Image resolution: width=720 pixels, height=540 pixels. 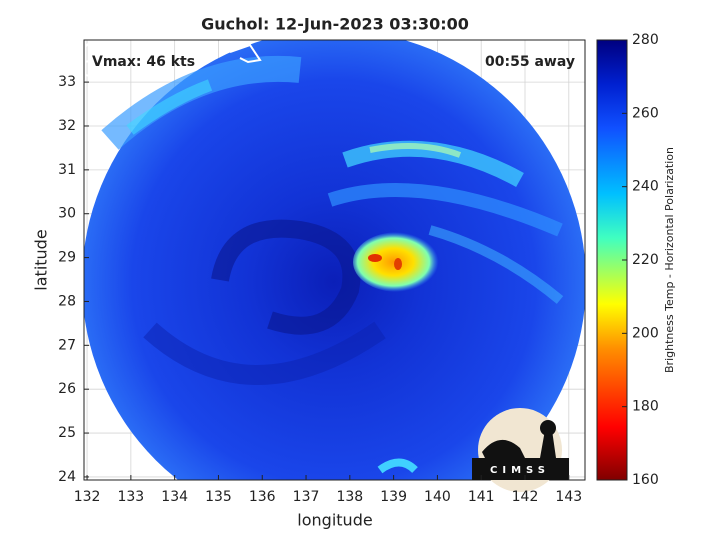 What do you see at coordinates (41, 259) in the screenshot?
I see `y-axis-label: latitude` at bounding box center [41, 259].